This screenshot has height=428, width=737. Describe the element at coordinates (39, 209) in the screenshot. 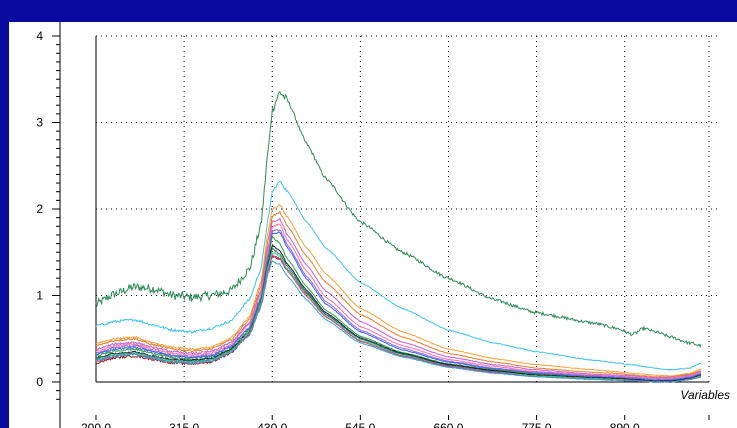

I see `y-tick-label-2: 2` at that location.